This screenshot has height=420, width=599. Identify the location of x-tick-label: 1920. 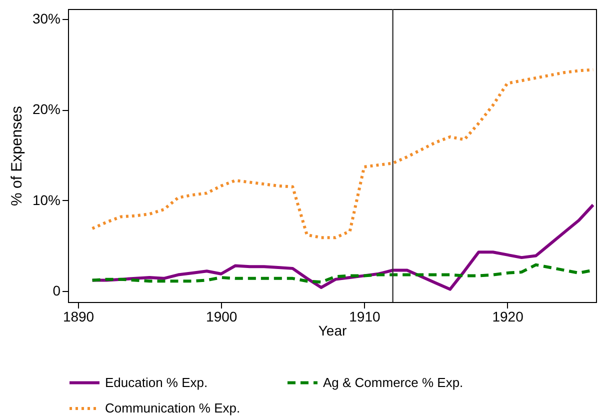
(508, 316).